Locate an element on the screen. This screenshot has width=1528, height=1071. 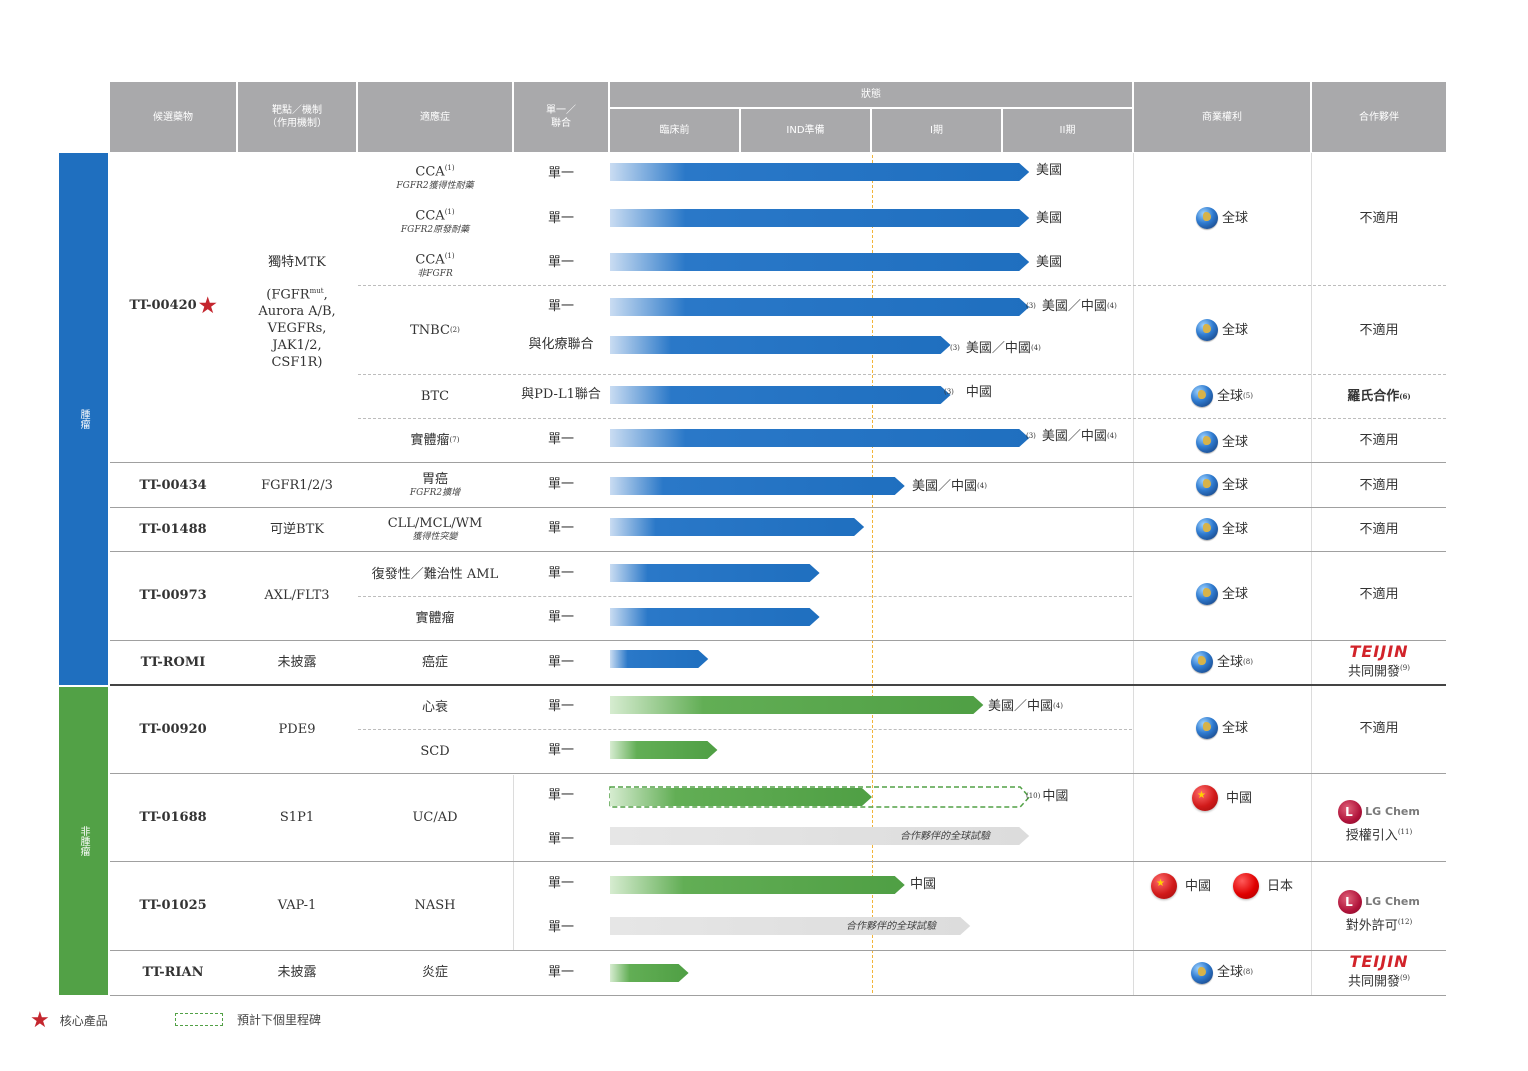
indication-cca2: CCA(1) FGFR2原發耐藥 is located at coordinates (435, 220).